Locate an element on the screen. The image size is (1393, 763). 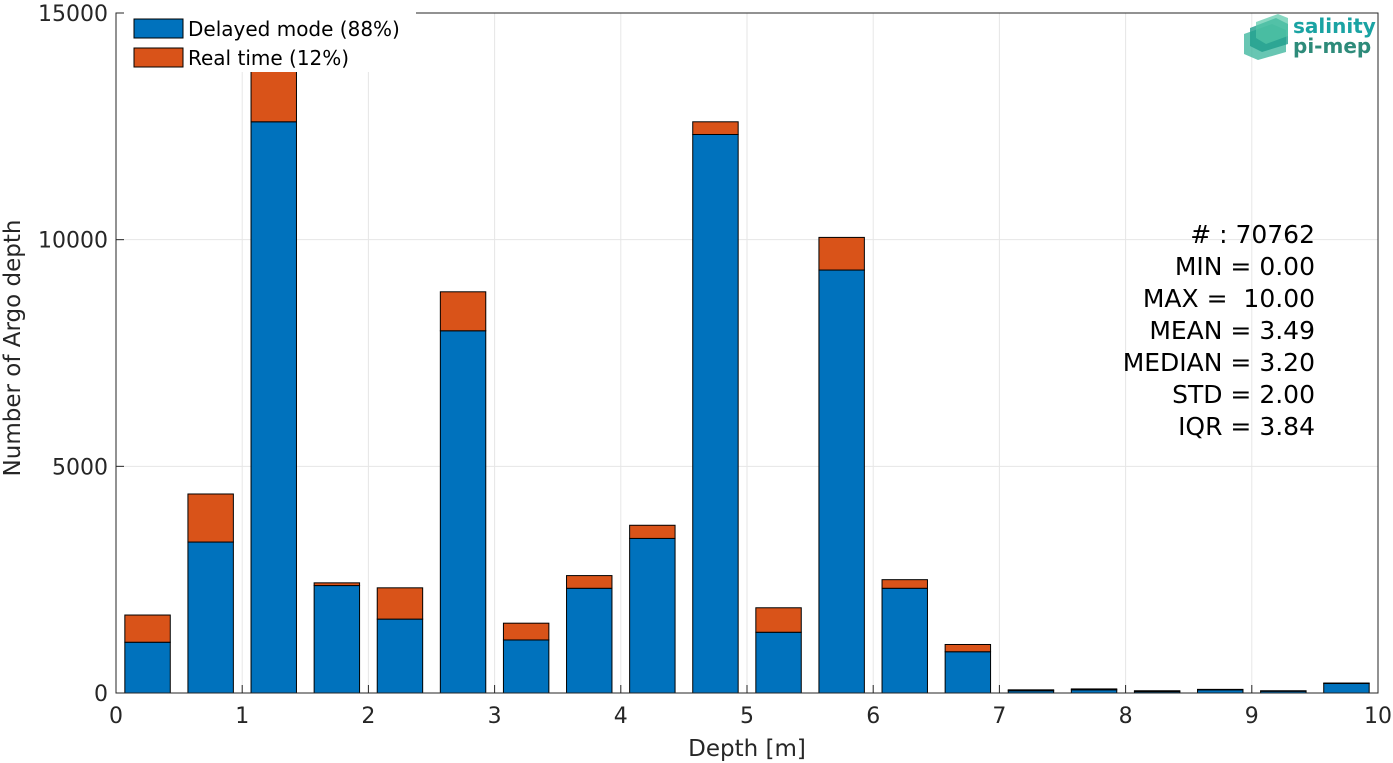
x-tick-label: 5 is located at coordinates (747, 716).